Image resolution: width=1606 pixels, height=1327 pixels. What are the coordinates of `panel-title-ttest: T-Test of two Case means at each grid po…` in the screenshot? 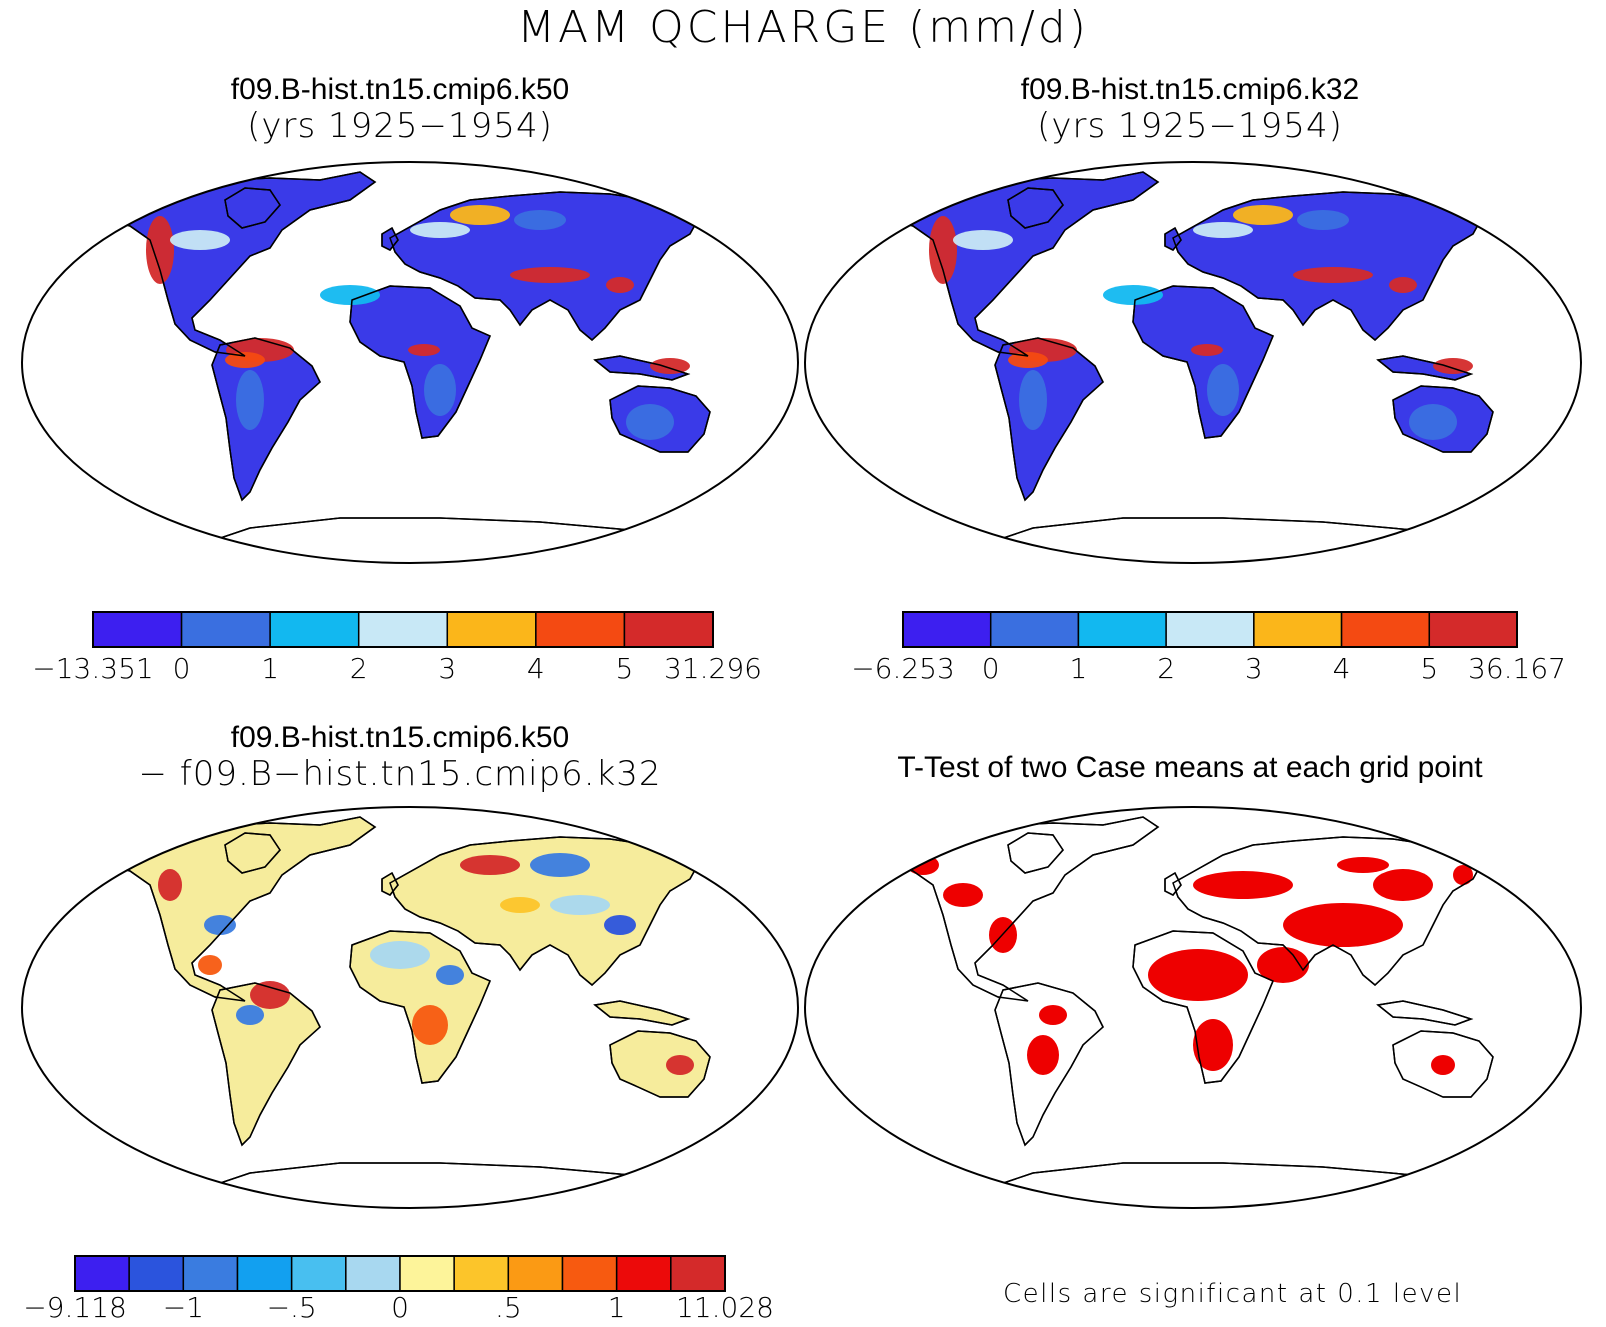 It's located at (1190, 768).